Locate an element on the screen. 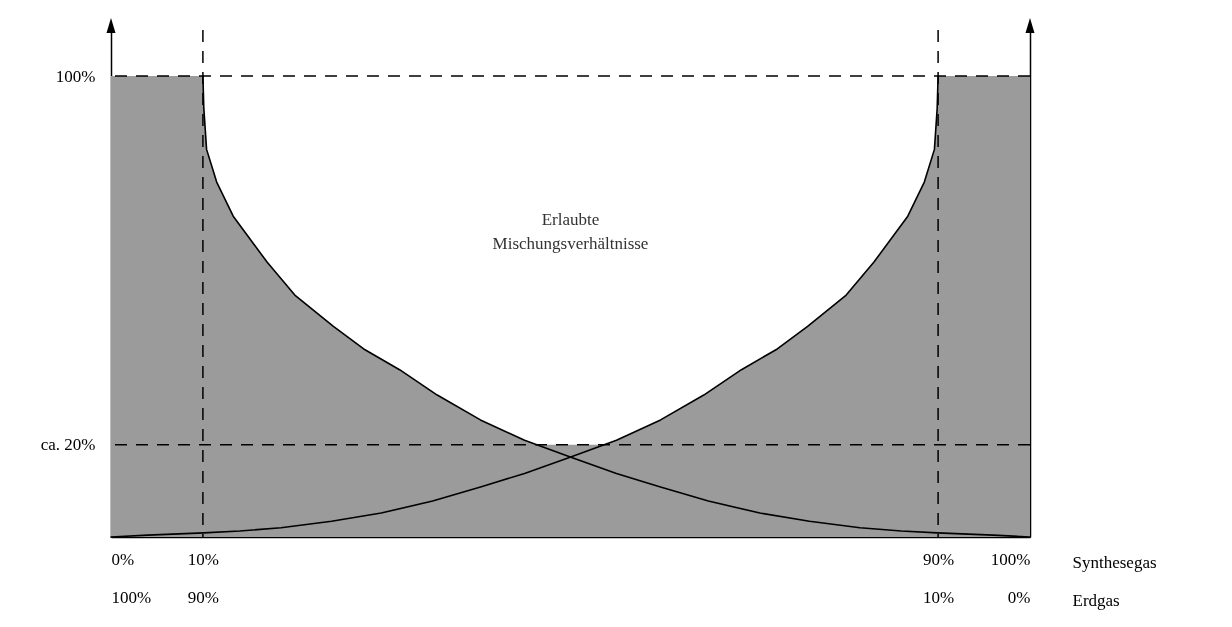  x2-tick-label: 0% is located at coordinates (1019, 597).